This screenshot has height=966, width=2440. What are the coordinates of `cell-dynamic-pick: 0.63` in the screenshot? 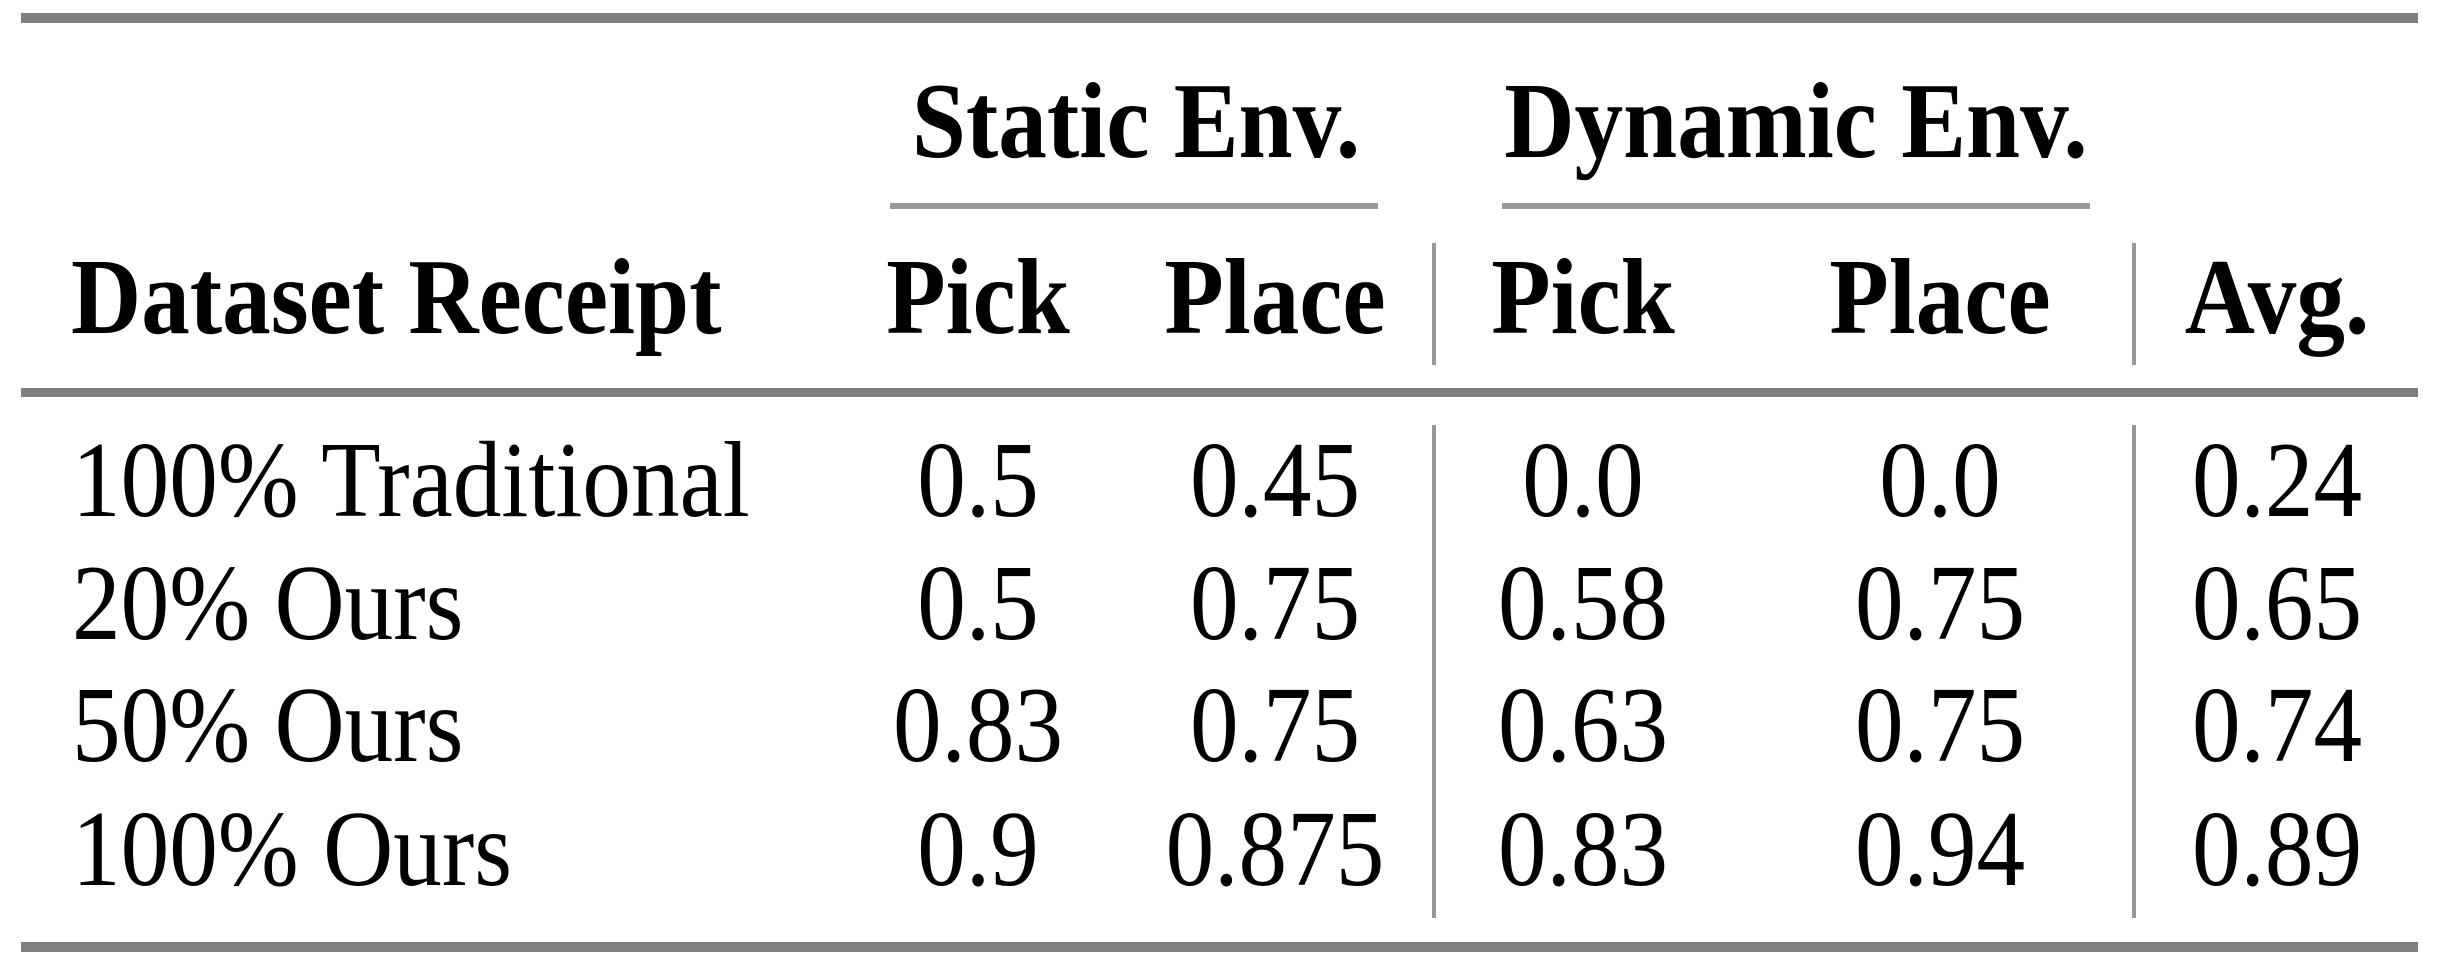 It's located at (1583, 725).